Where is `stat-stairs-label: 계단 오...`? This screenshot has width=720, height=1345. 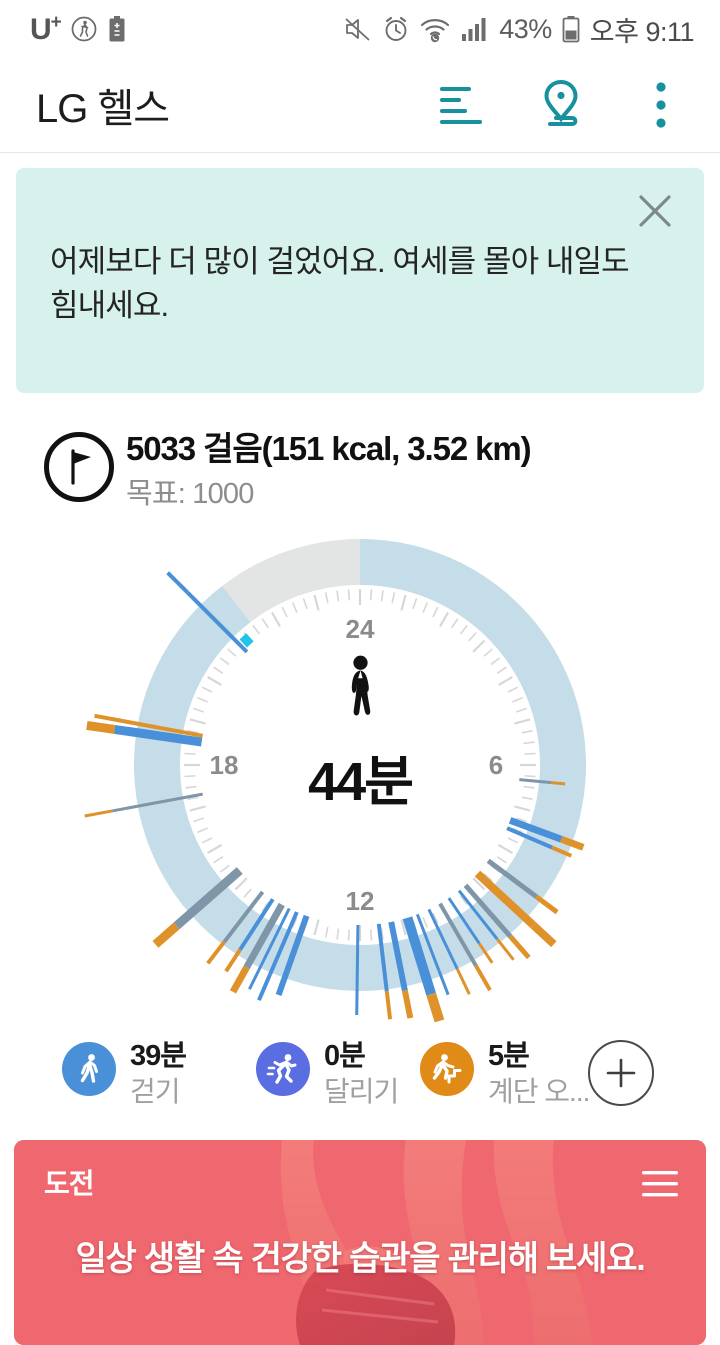 stat-stairs-label: 계단 오... is located at coordinates (539, 1091).